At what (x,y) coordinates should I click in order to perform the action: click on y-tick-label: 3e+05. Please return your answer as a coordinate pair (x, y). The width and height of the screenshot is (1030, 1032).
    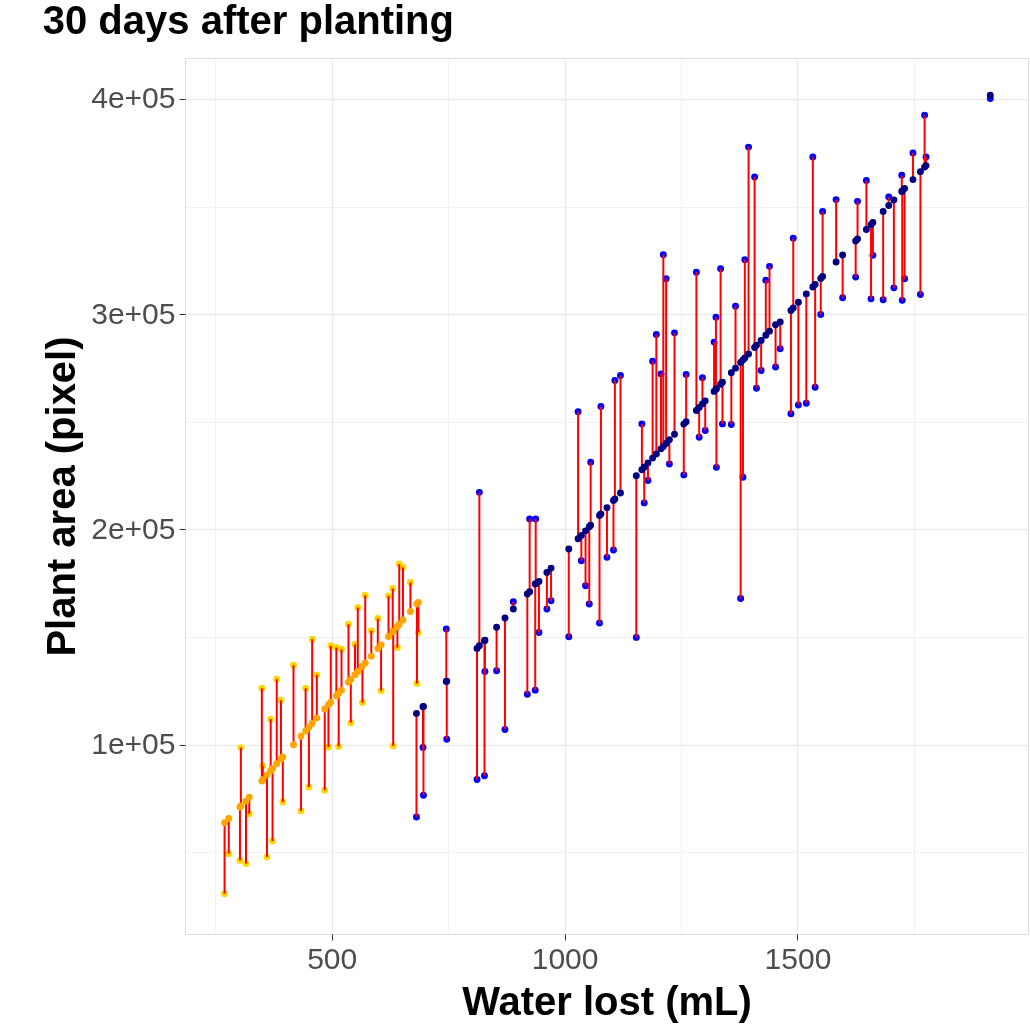
    Looking at the image, I should click on (133, 313).